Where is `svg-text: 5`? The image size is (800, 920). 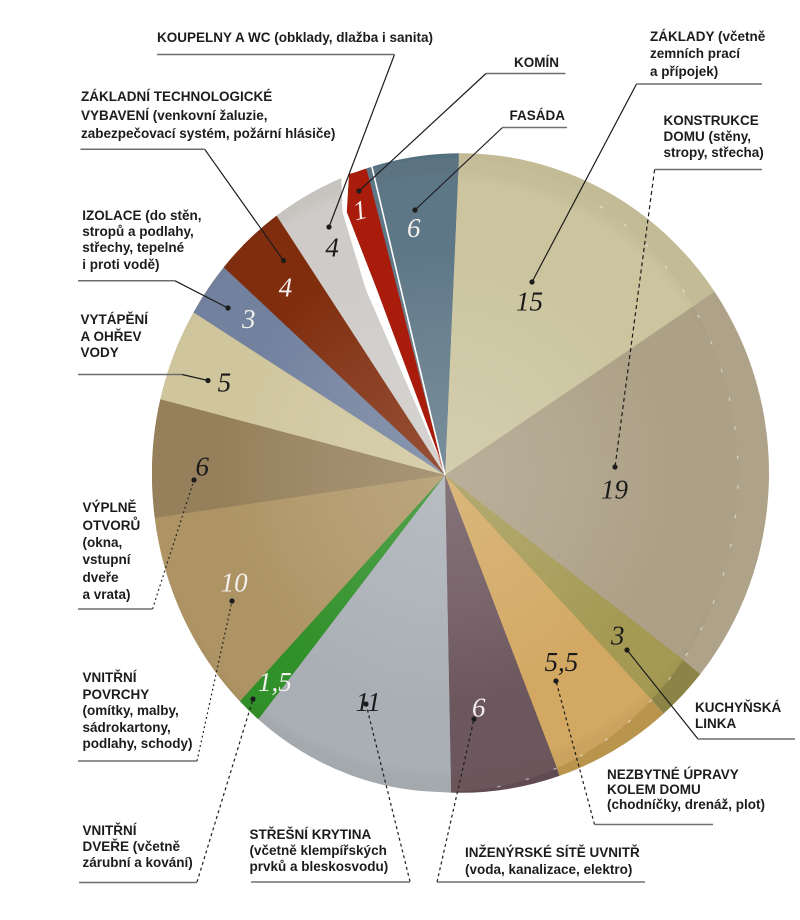 svg-text: 5 is located at coordinates (225, 382).